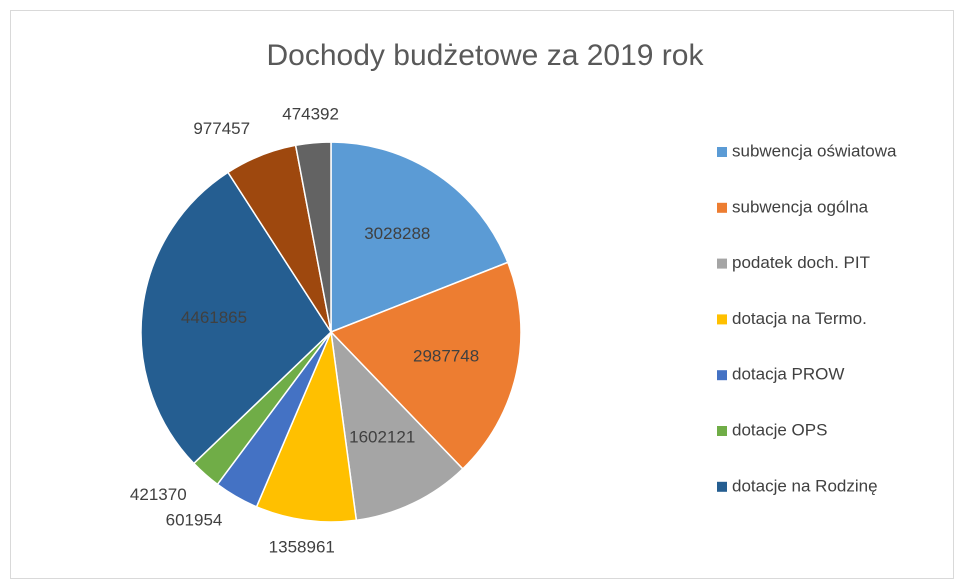  I want to click on data-label: 977457, so click(221, 128).